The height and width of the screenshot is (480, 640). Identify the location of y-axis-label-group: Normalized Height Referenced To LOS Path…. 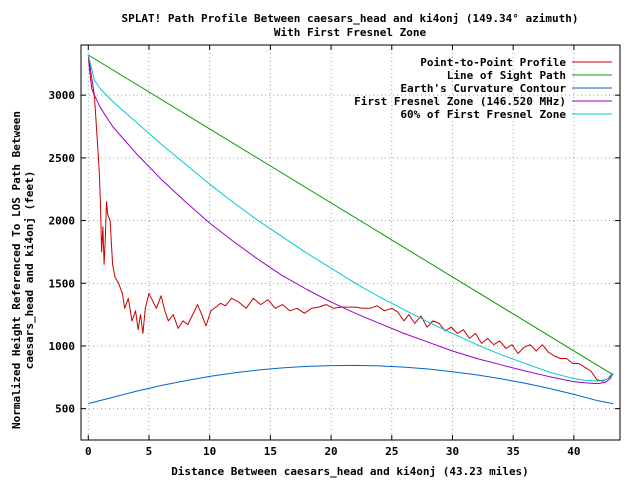
(23, 270).